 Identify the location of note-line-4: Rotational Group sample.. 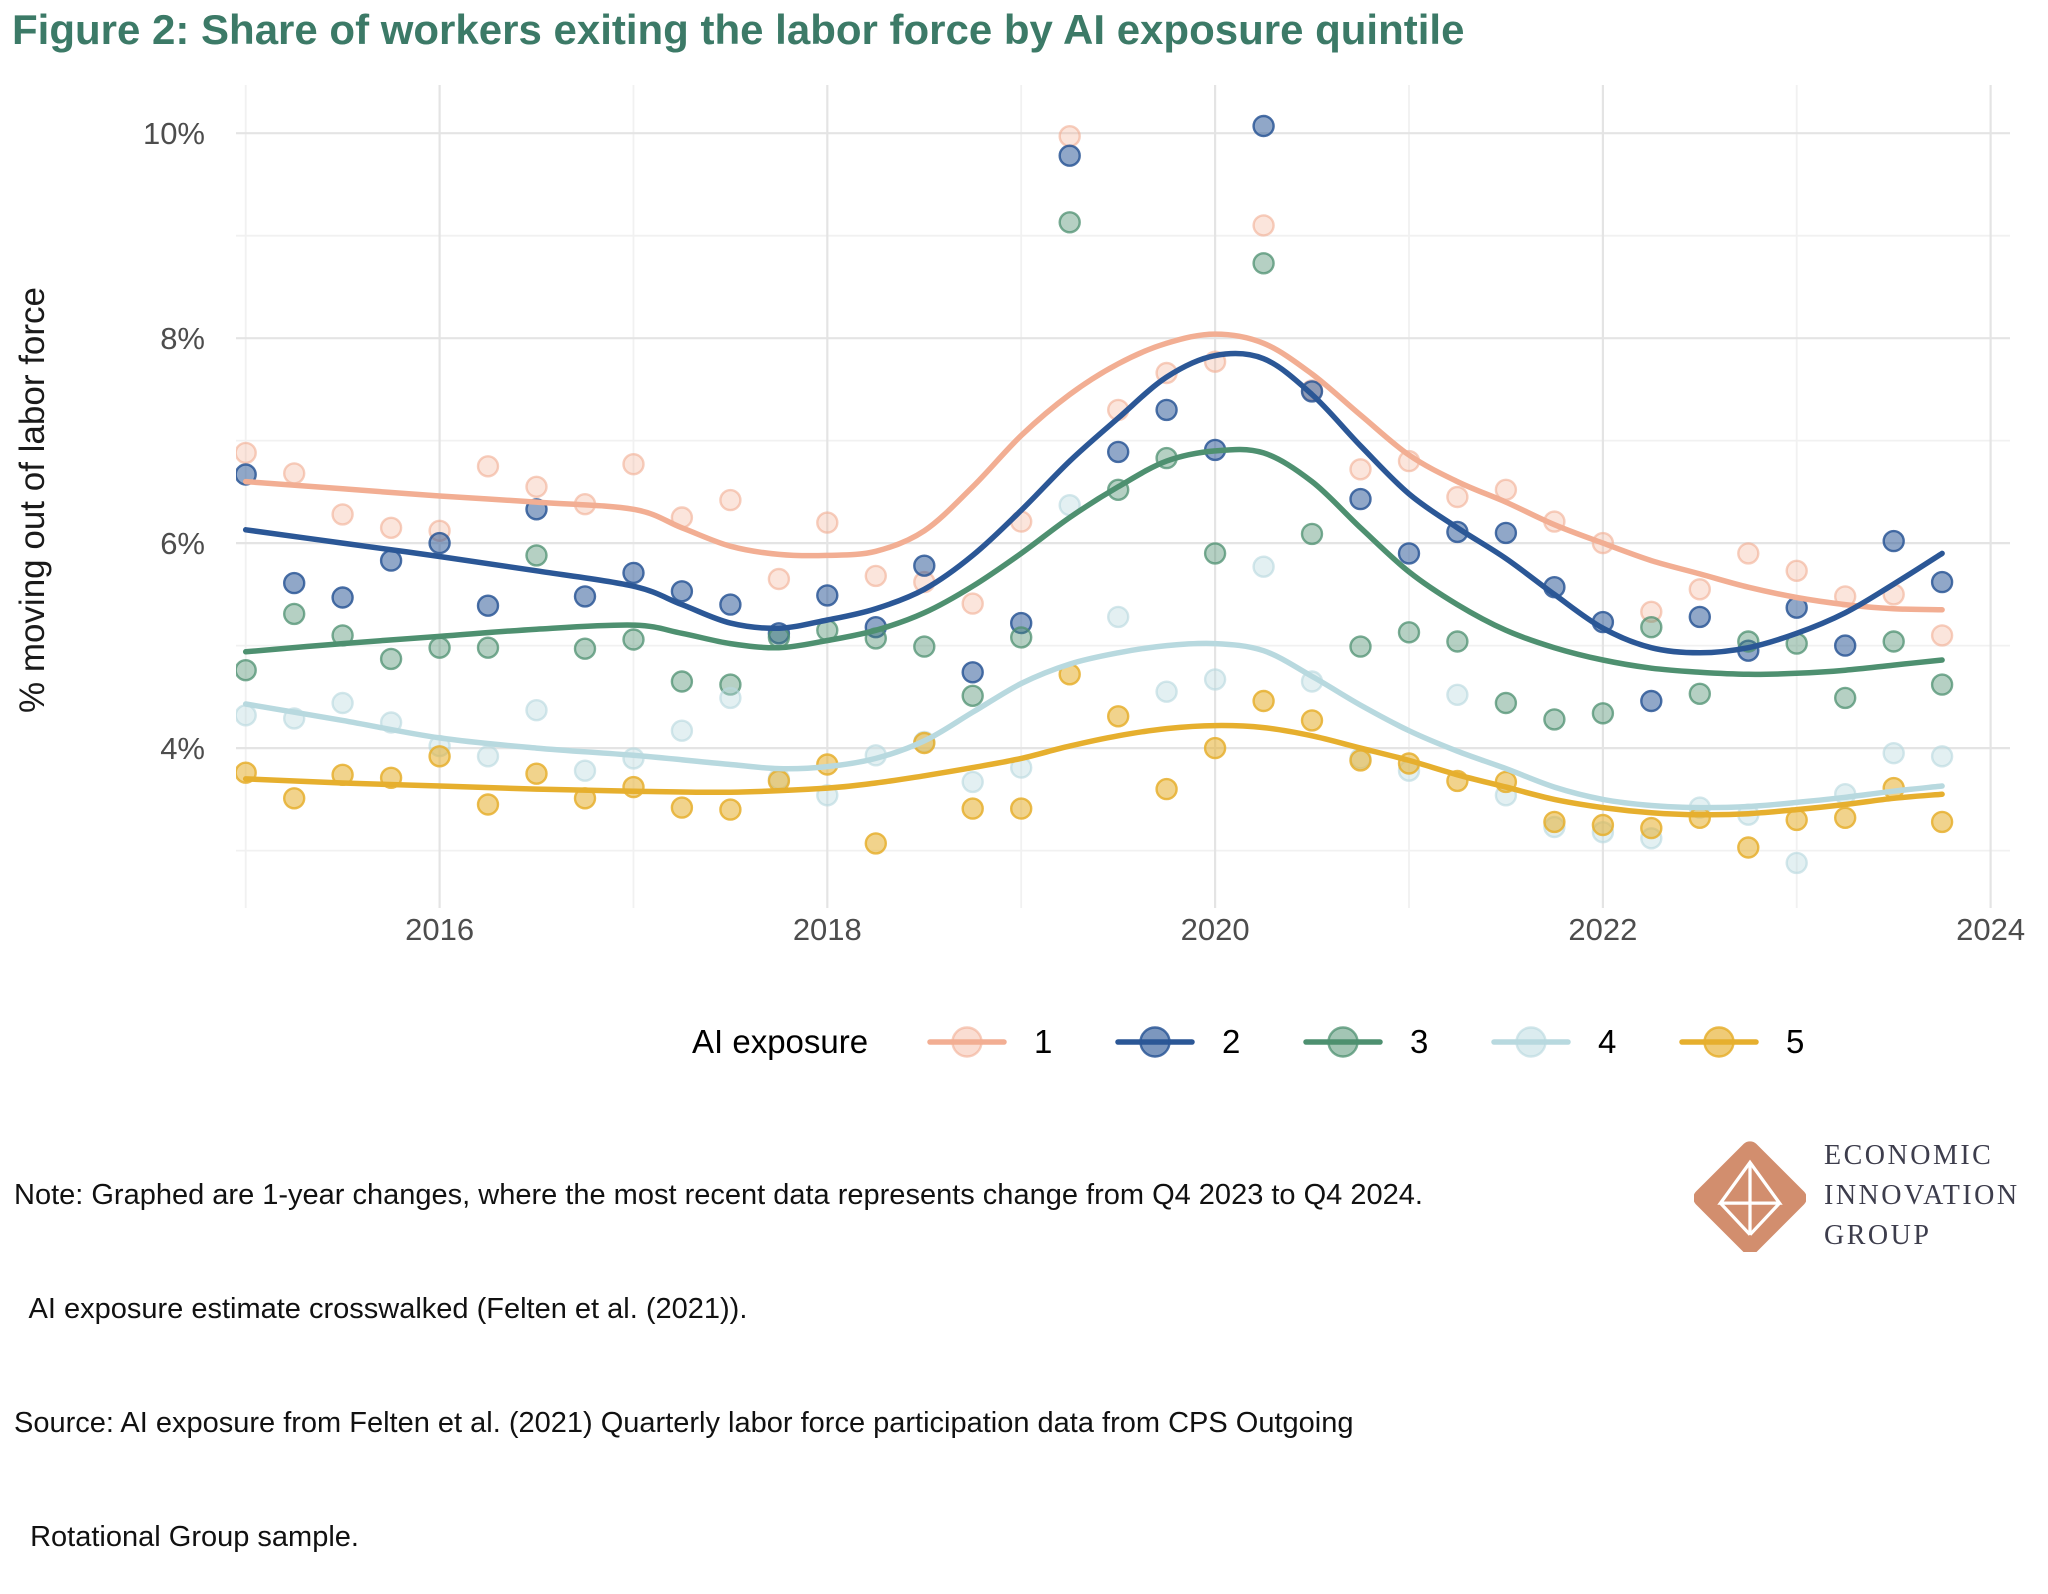
(186, 1537).